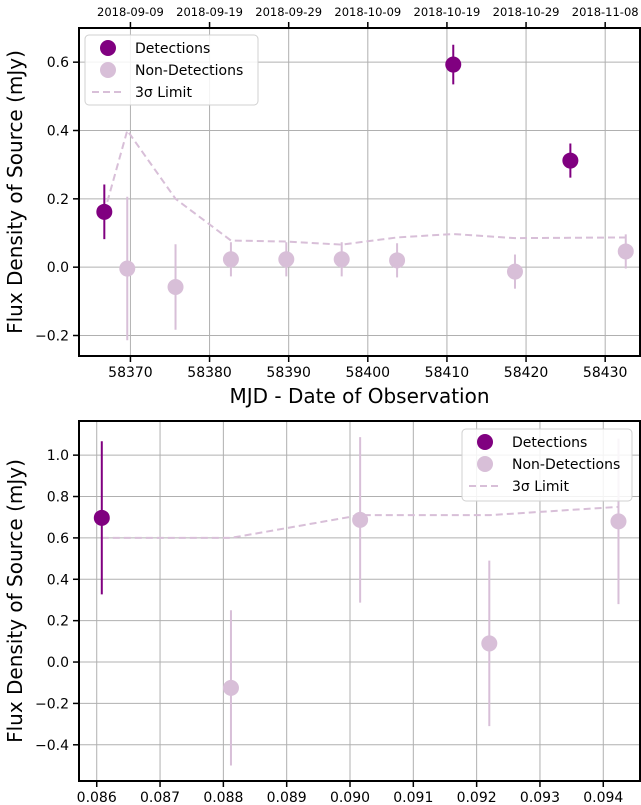 This screenshot has height=805, width=641. I want to click on top-tick-label: 2018-11-08, so click(605, 12).